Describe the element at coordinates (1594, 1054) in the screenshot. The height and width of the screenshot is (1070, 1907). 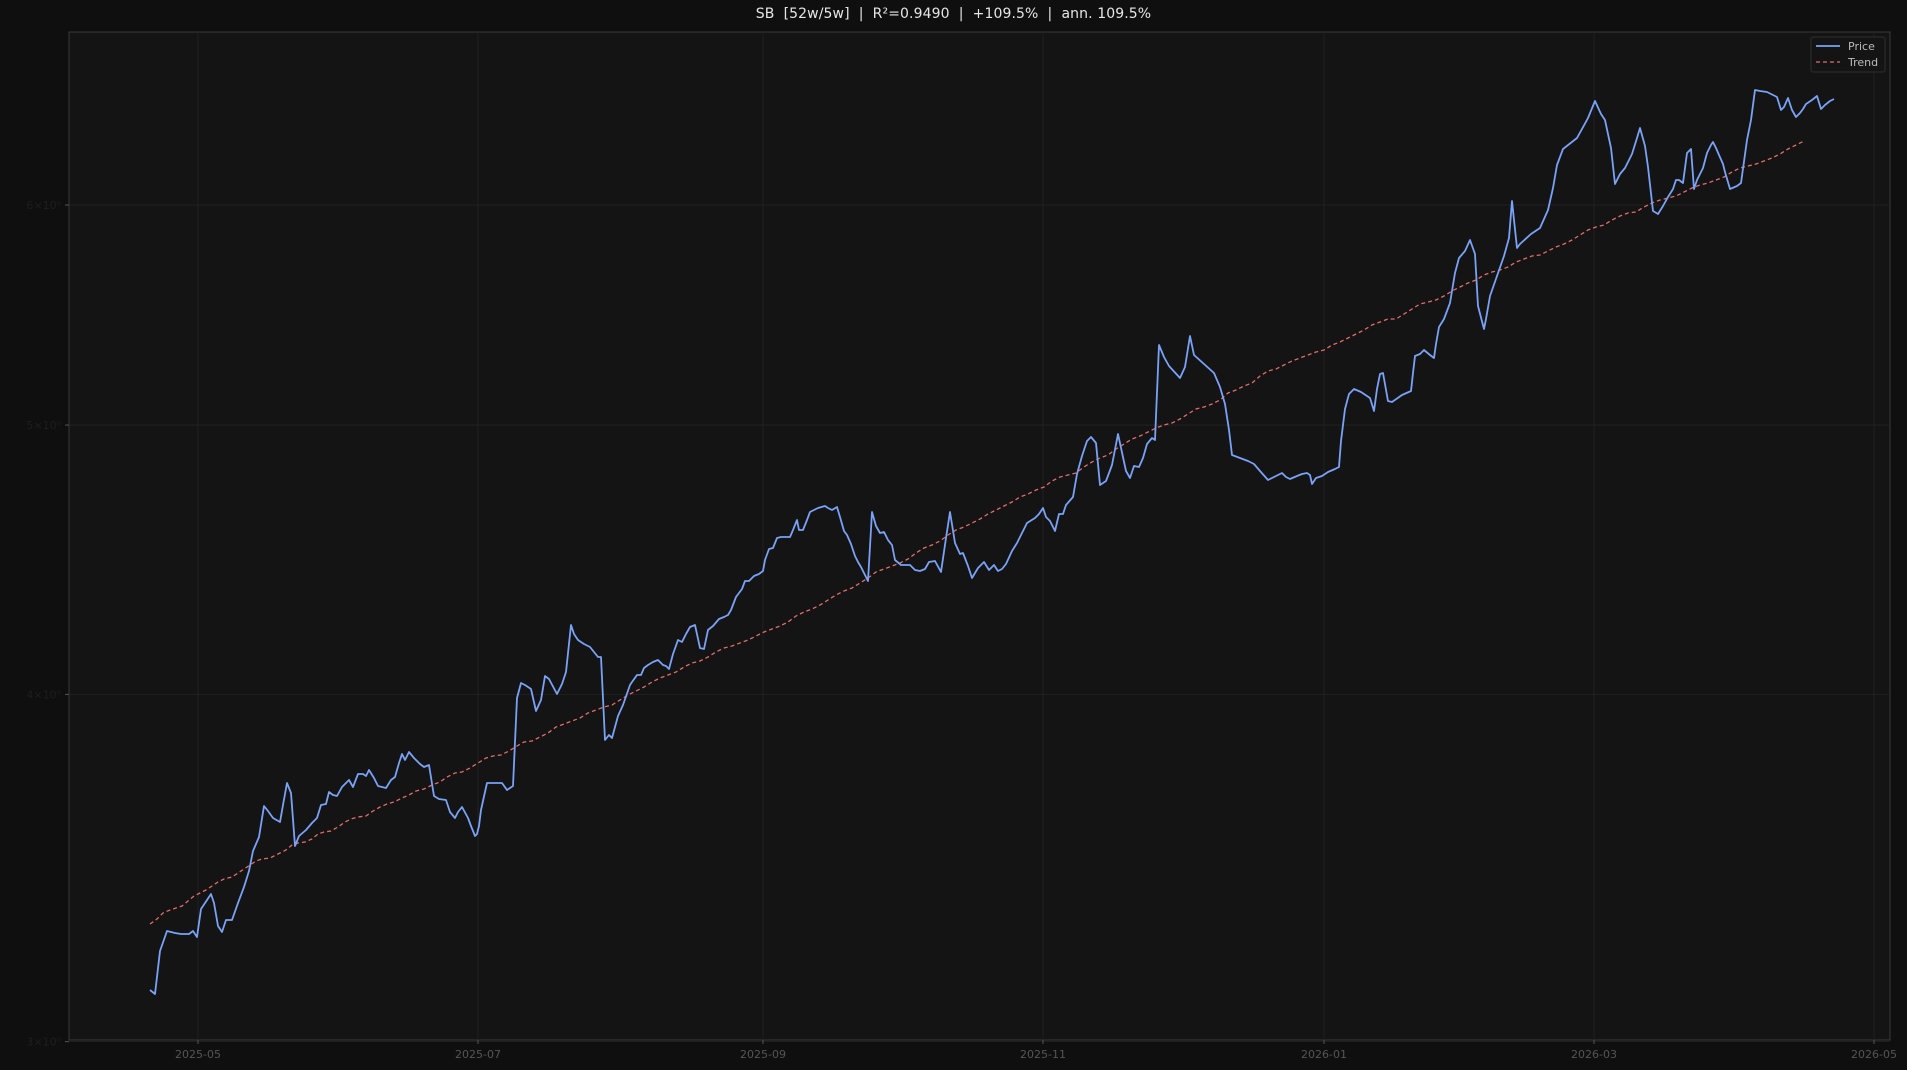
I see `x-tick-label: 2026-03` at that location.